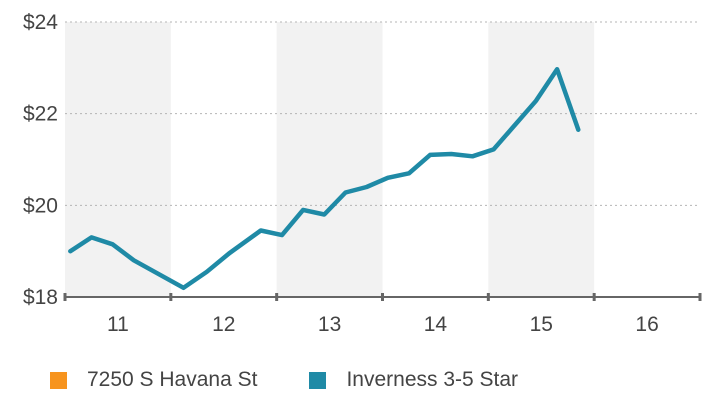  I want to click on x-tick-label: 13, so click(329, 324).